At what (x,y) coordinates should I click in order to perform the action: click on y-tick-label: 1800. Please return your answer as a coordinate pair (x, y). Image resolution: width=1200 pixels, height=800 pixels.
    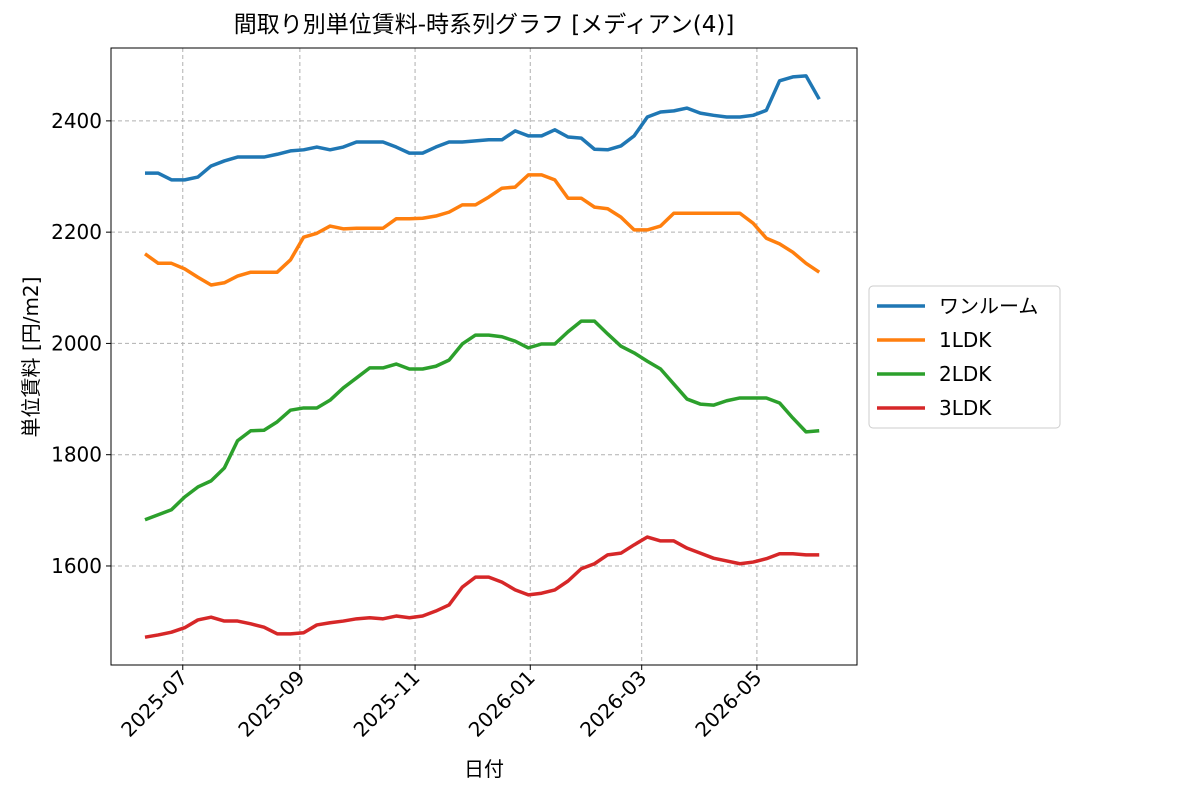
    Looking at the image, I should click on (76, 455).